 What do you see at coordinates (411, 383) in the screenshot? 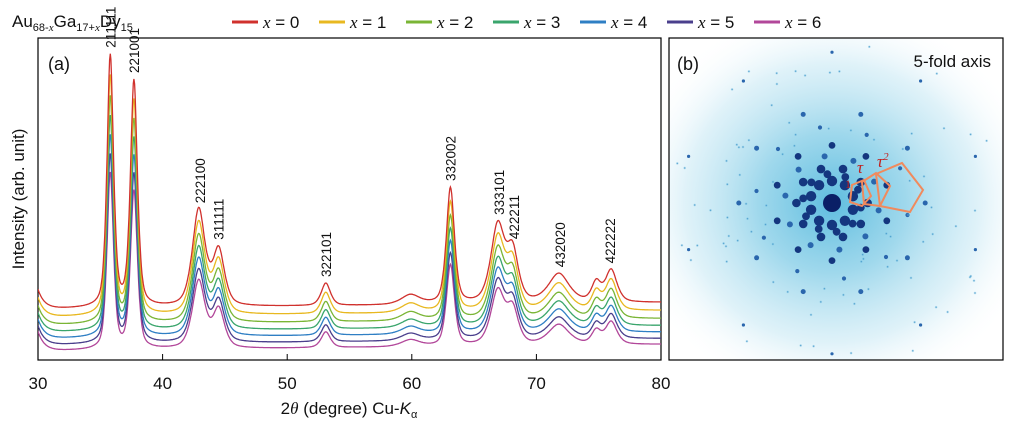
I see `x-tick-label: 60` at bounding box center [411, 383].